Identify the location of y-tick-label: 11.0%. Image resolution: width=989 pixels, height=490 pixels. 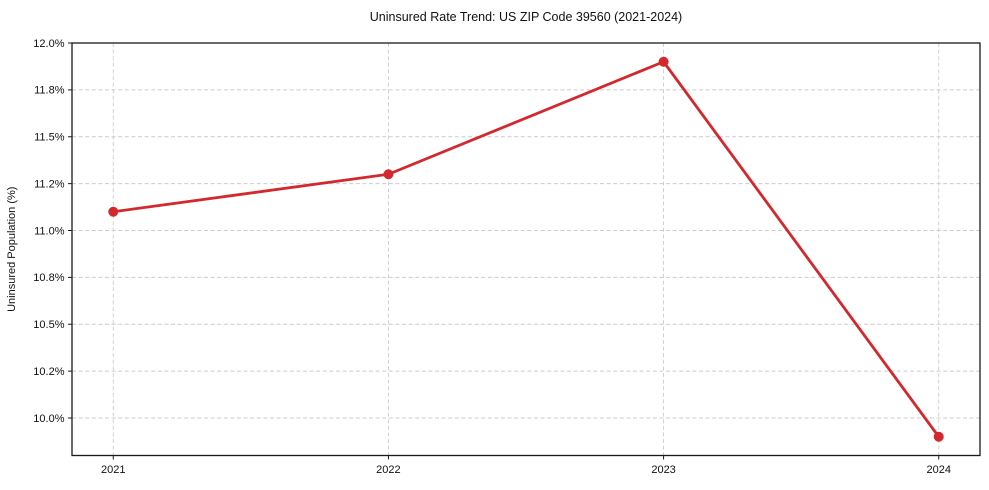
(49, 231).